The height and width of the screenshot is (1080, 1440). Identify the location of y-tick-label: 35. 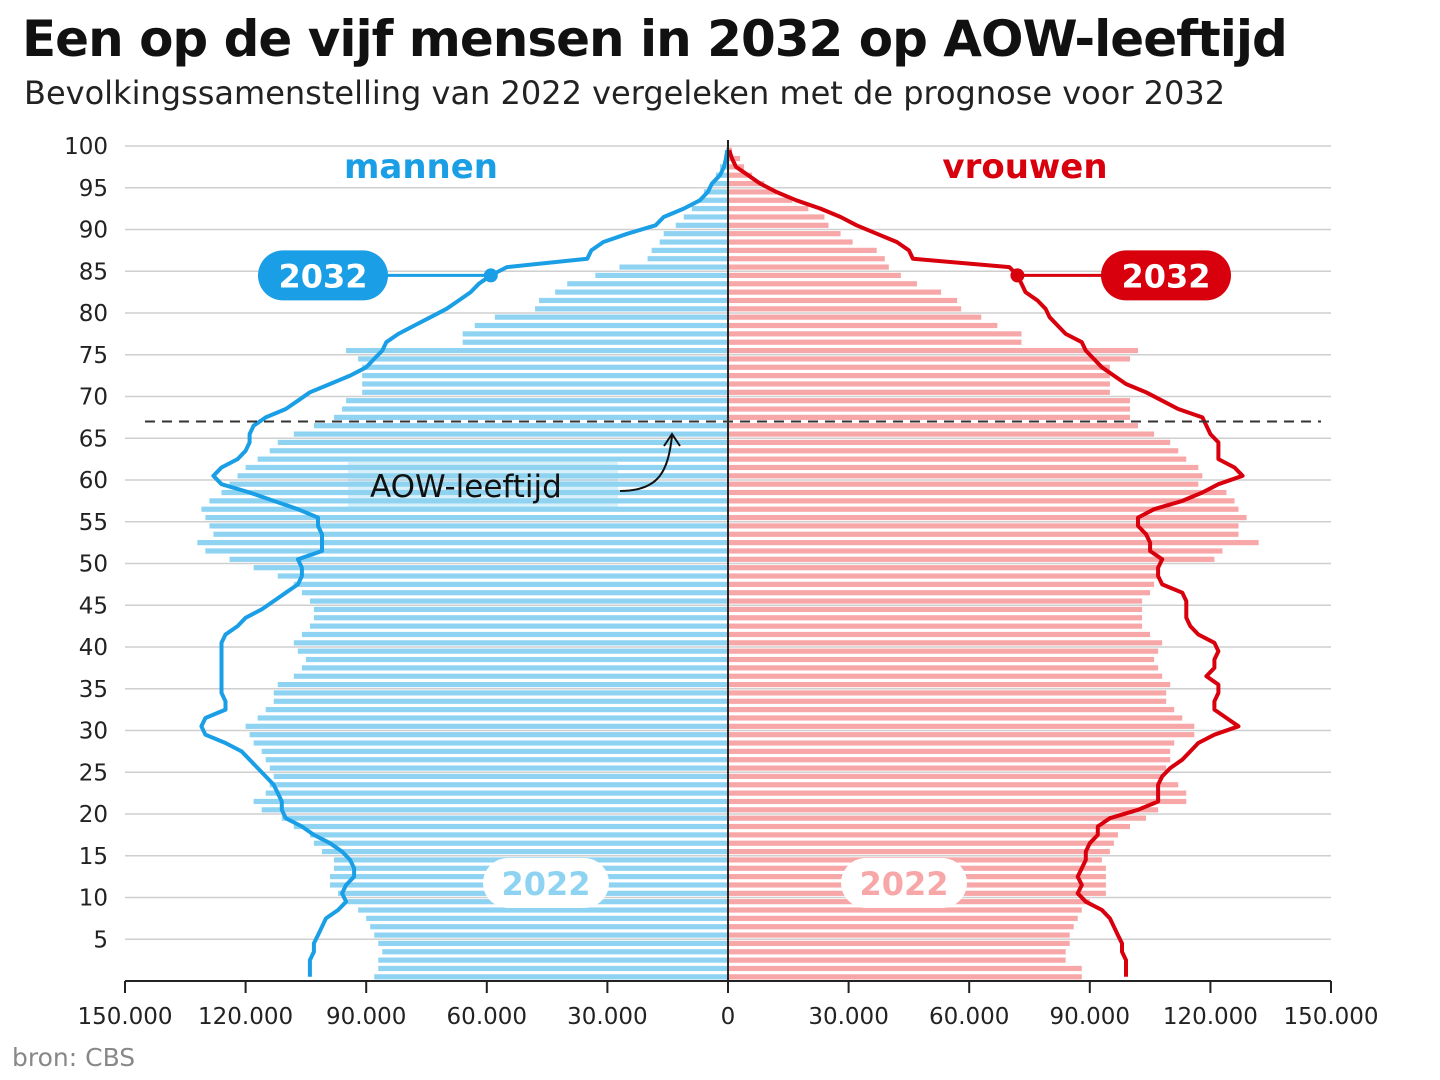
(93, 690).